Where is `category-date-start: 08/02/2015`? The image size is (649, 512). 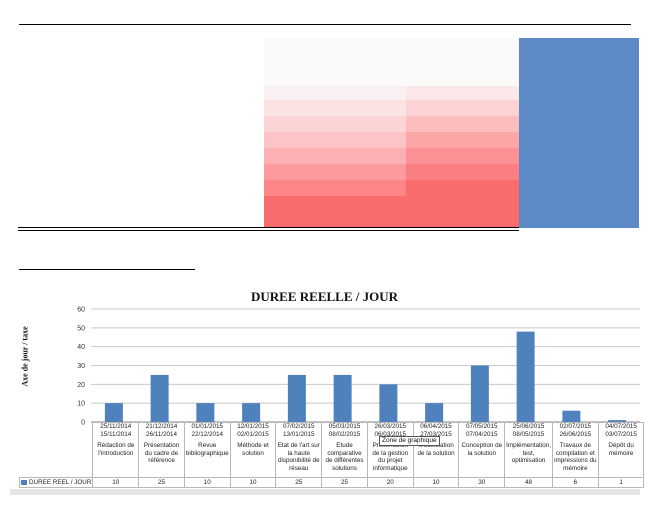
category-date-start: 08/02/2015 is located at coordinates (344, 434).